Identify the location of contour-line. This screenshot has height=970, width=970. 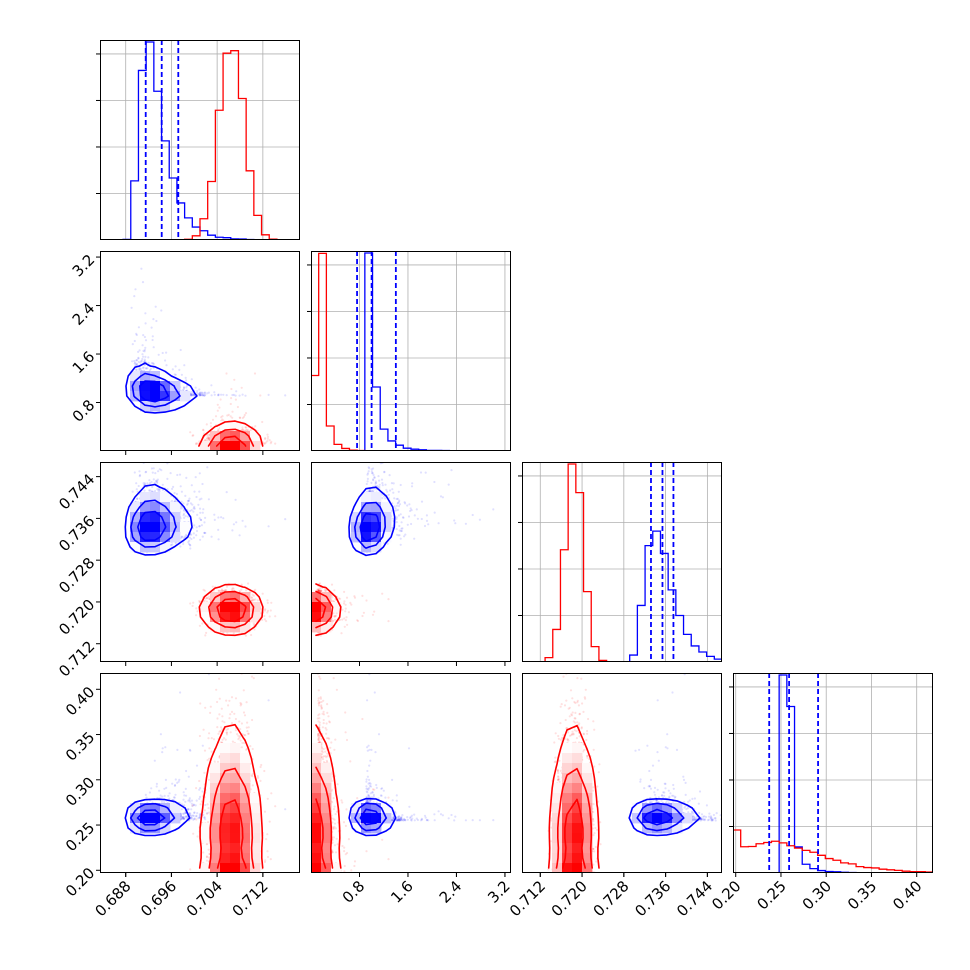
(231, 437).